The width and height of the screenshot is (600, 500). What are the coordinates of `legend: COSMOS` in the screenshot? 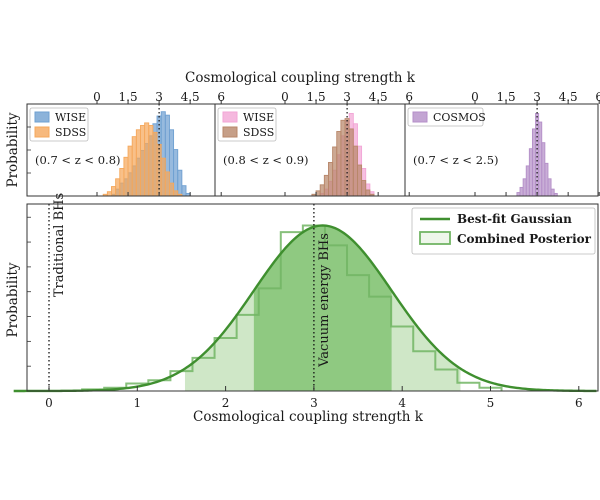 It's located at (446, 117).